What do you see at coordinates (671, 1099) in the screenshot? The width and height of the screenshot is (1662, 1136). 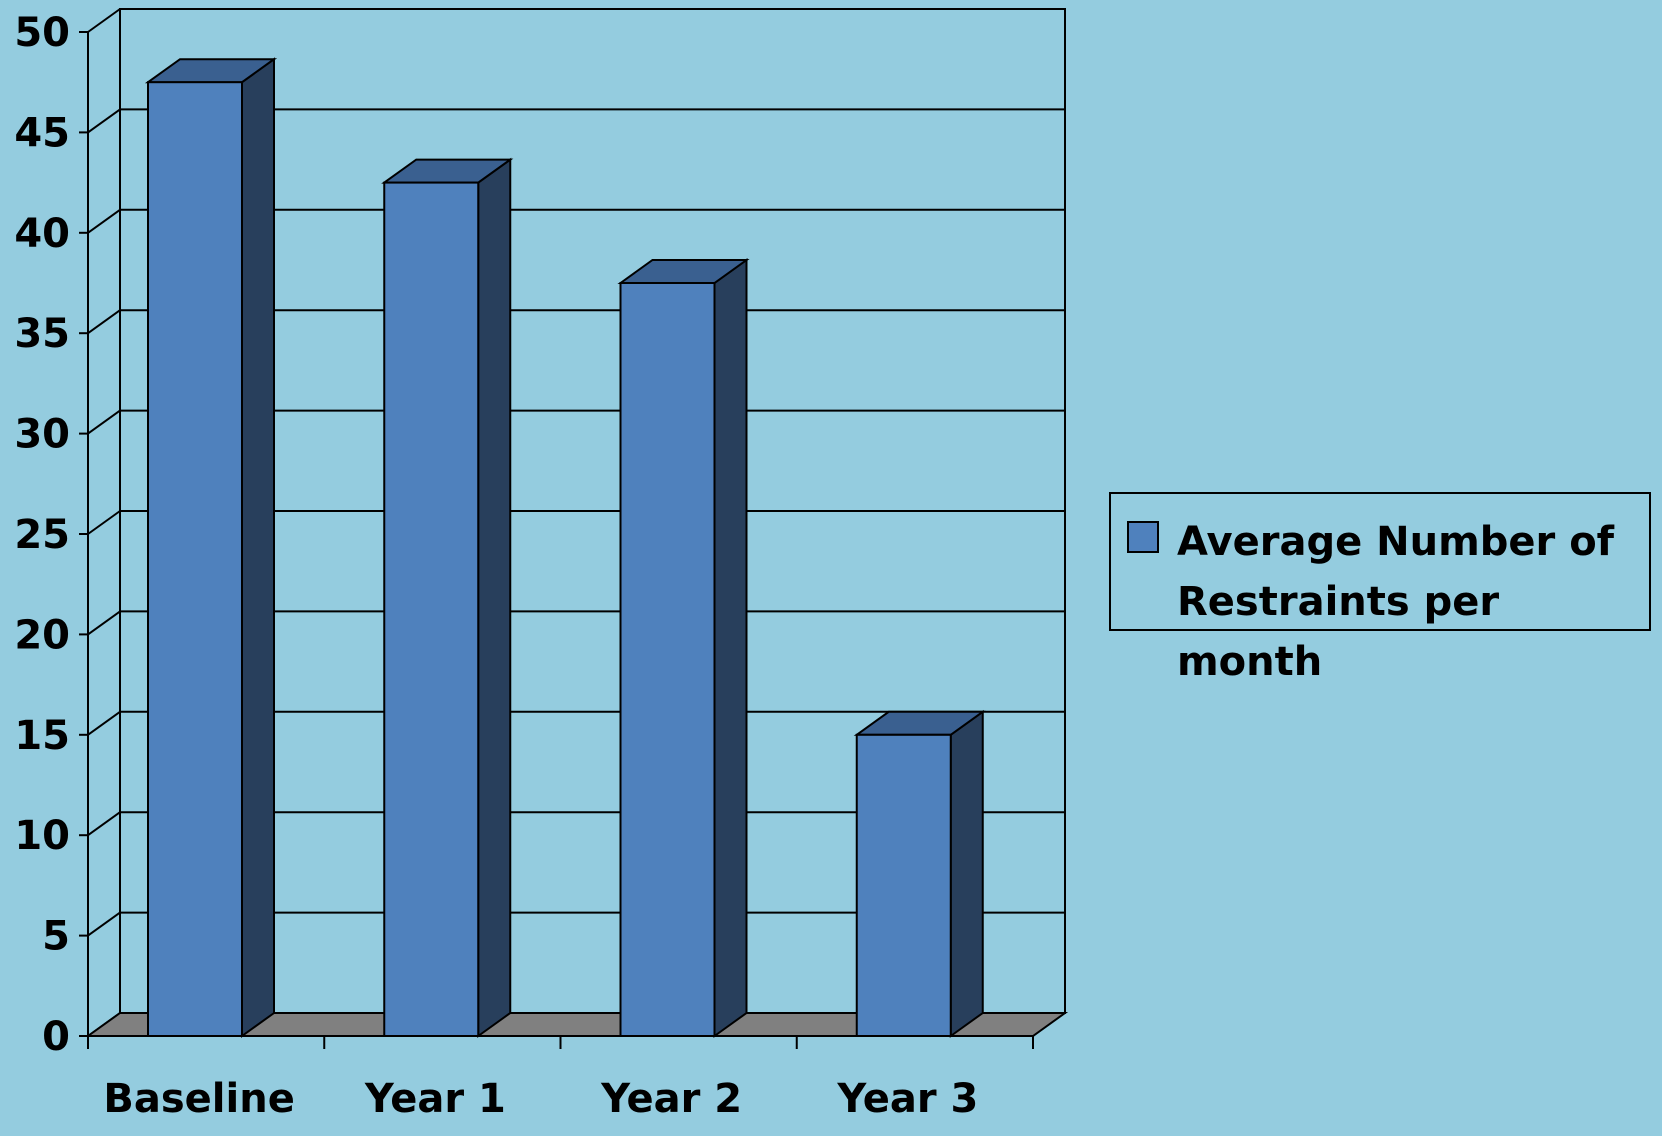 I see `x-tick-label: Year 2` at bounding box center [671, 1099].